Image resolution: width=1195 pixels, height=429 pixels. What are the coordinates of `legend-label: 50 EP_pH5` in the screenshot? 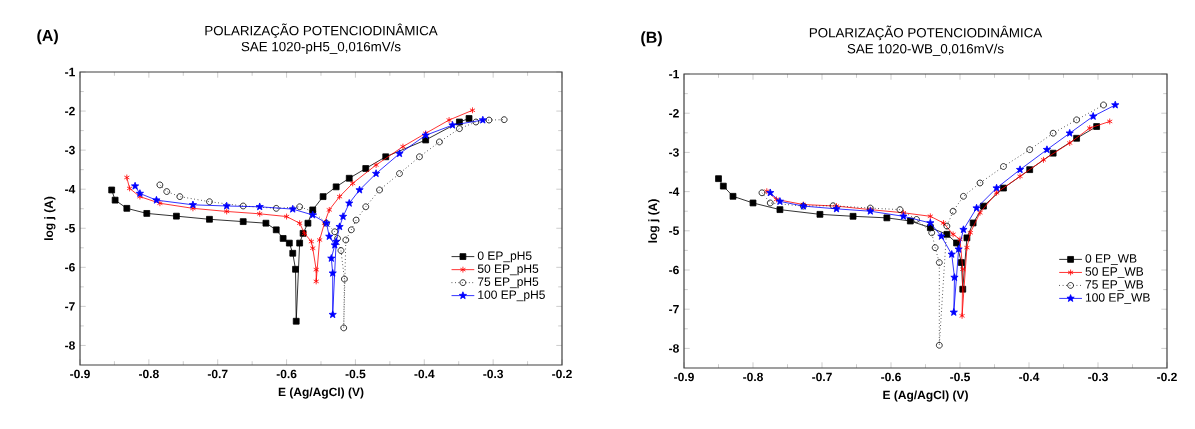 It's located at (508, 270).